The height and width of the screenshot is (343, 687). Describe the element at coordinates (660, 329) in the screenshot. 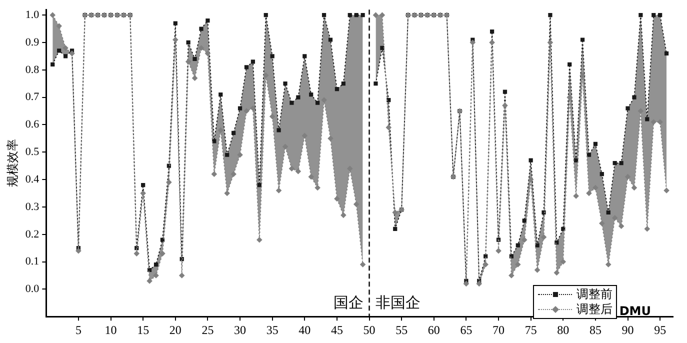

I see `x-tick-label: 95` at that location.